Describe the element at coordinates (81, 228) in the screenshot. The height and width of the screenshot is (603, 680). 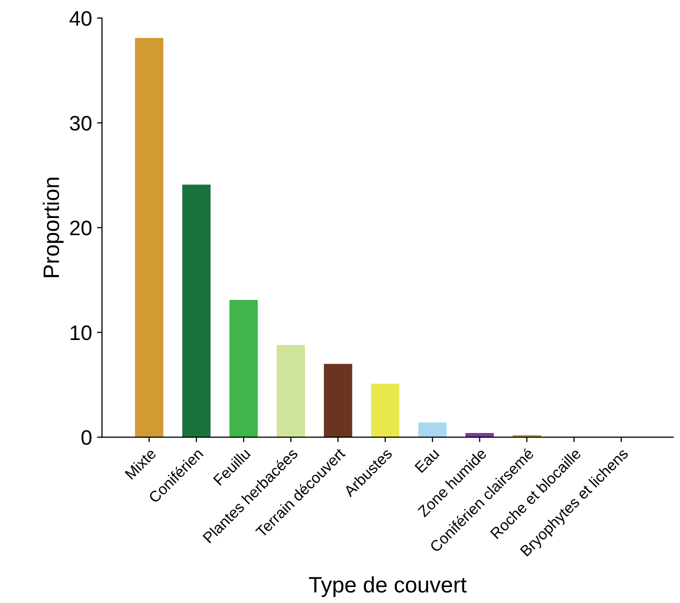
I see `y-tick-label: 20` at that location.